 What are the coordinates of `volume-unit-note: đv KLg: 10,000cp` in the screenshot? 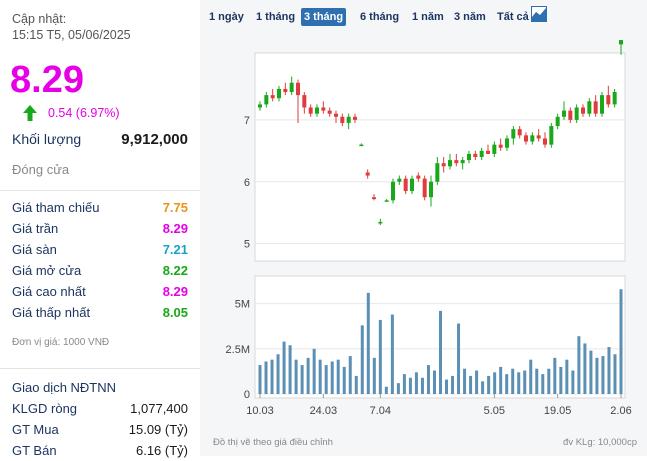 It's located at (600, 442).